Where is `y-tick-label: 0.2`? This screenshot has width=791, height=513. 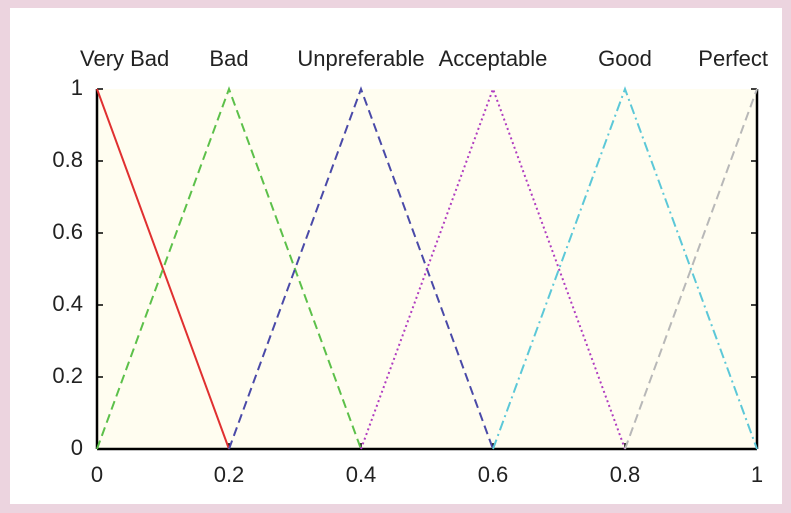 y-tick-label: 0.2 is located at coordinates (67, 375).